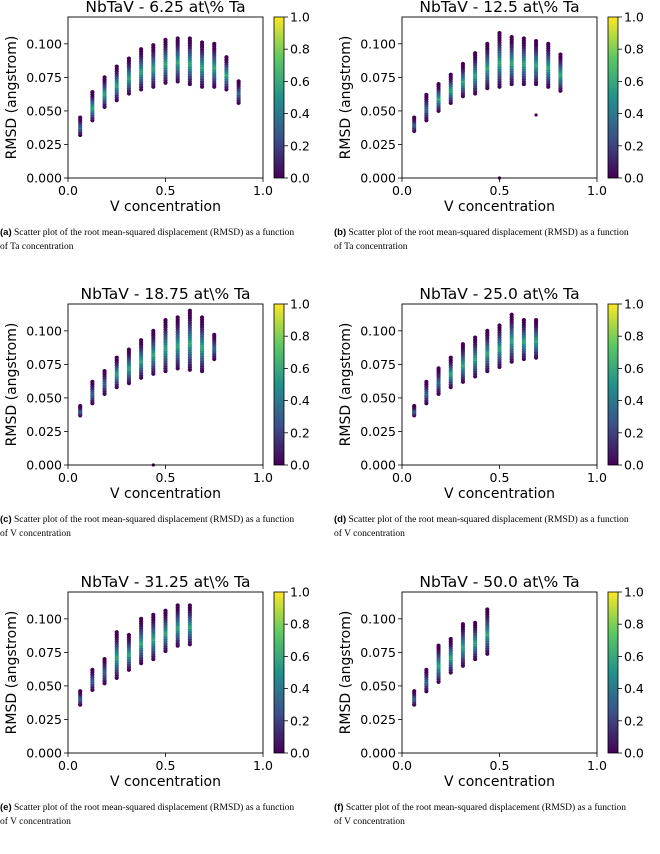  What do you see at coordinates (499, 8) in the screenshot?
I see `chart-title: NbTaV - 12.5 at\% Ta` at bounding box center [499, 8].